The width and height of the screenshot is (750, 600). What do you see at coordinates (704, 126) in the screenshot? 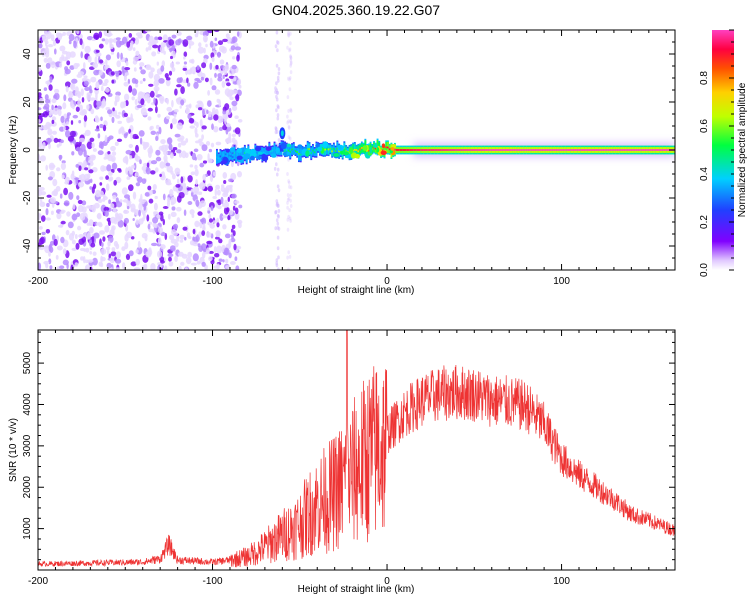
I see `colorbar-tick-label: 0.6` at bounding box center [704, 126].